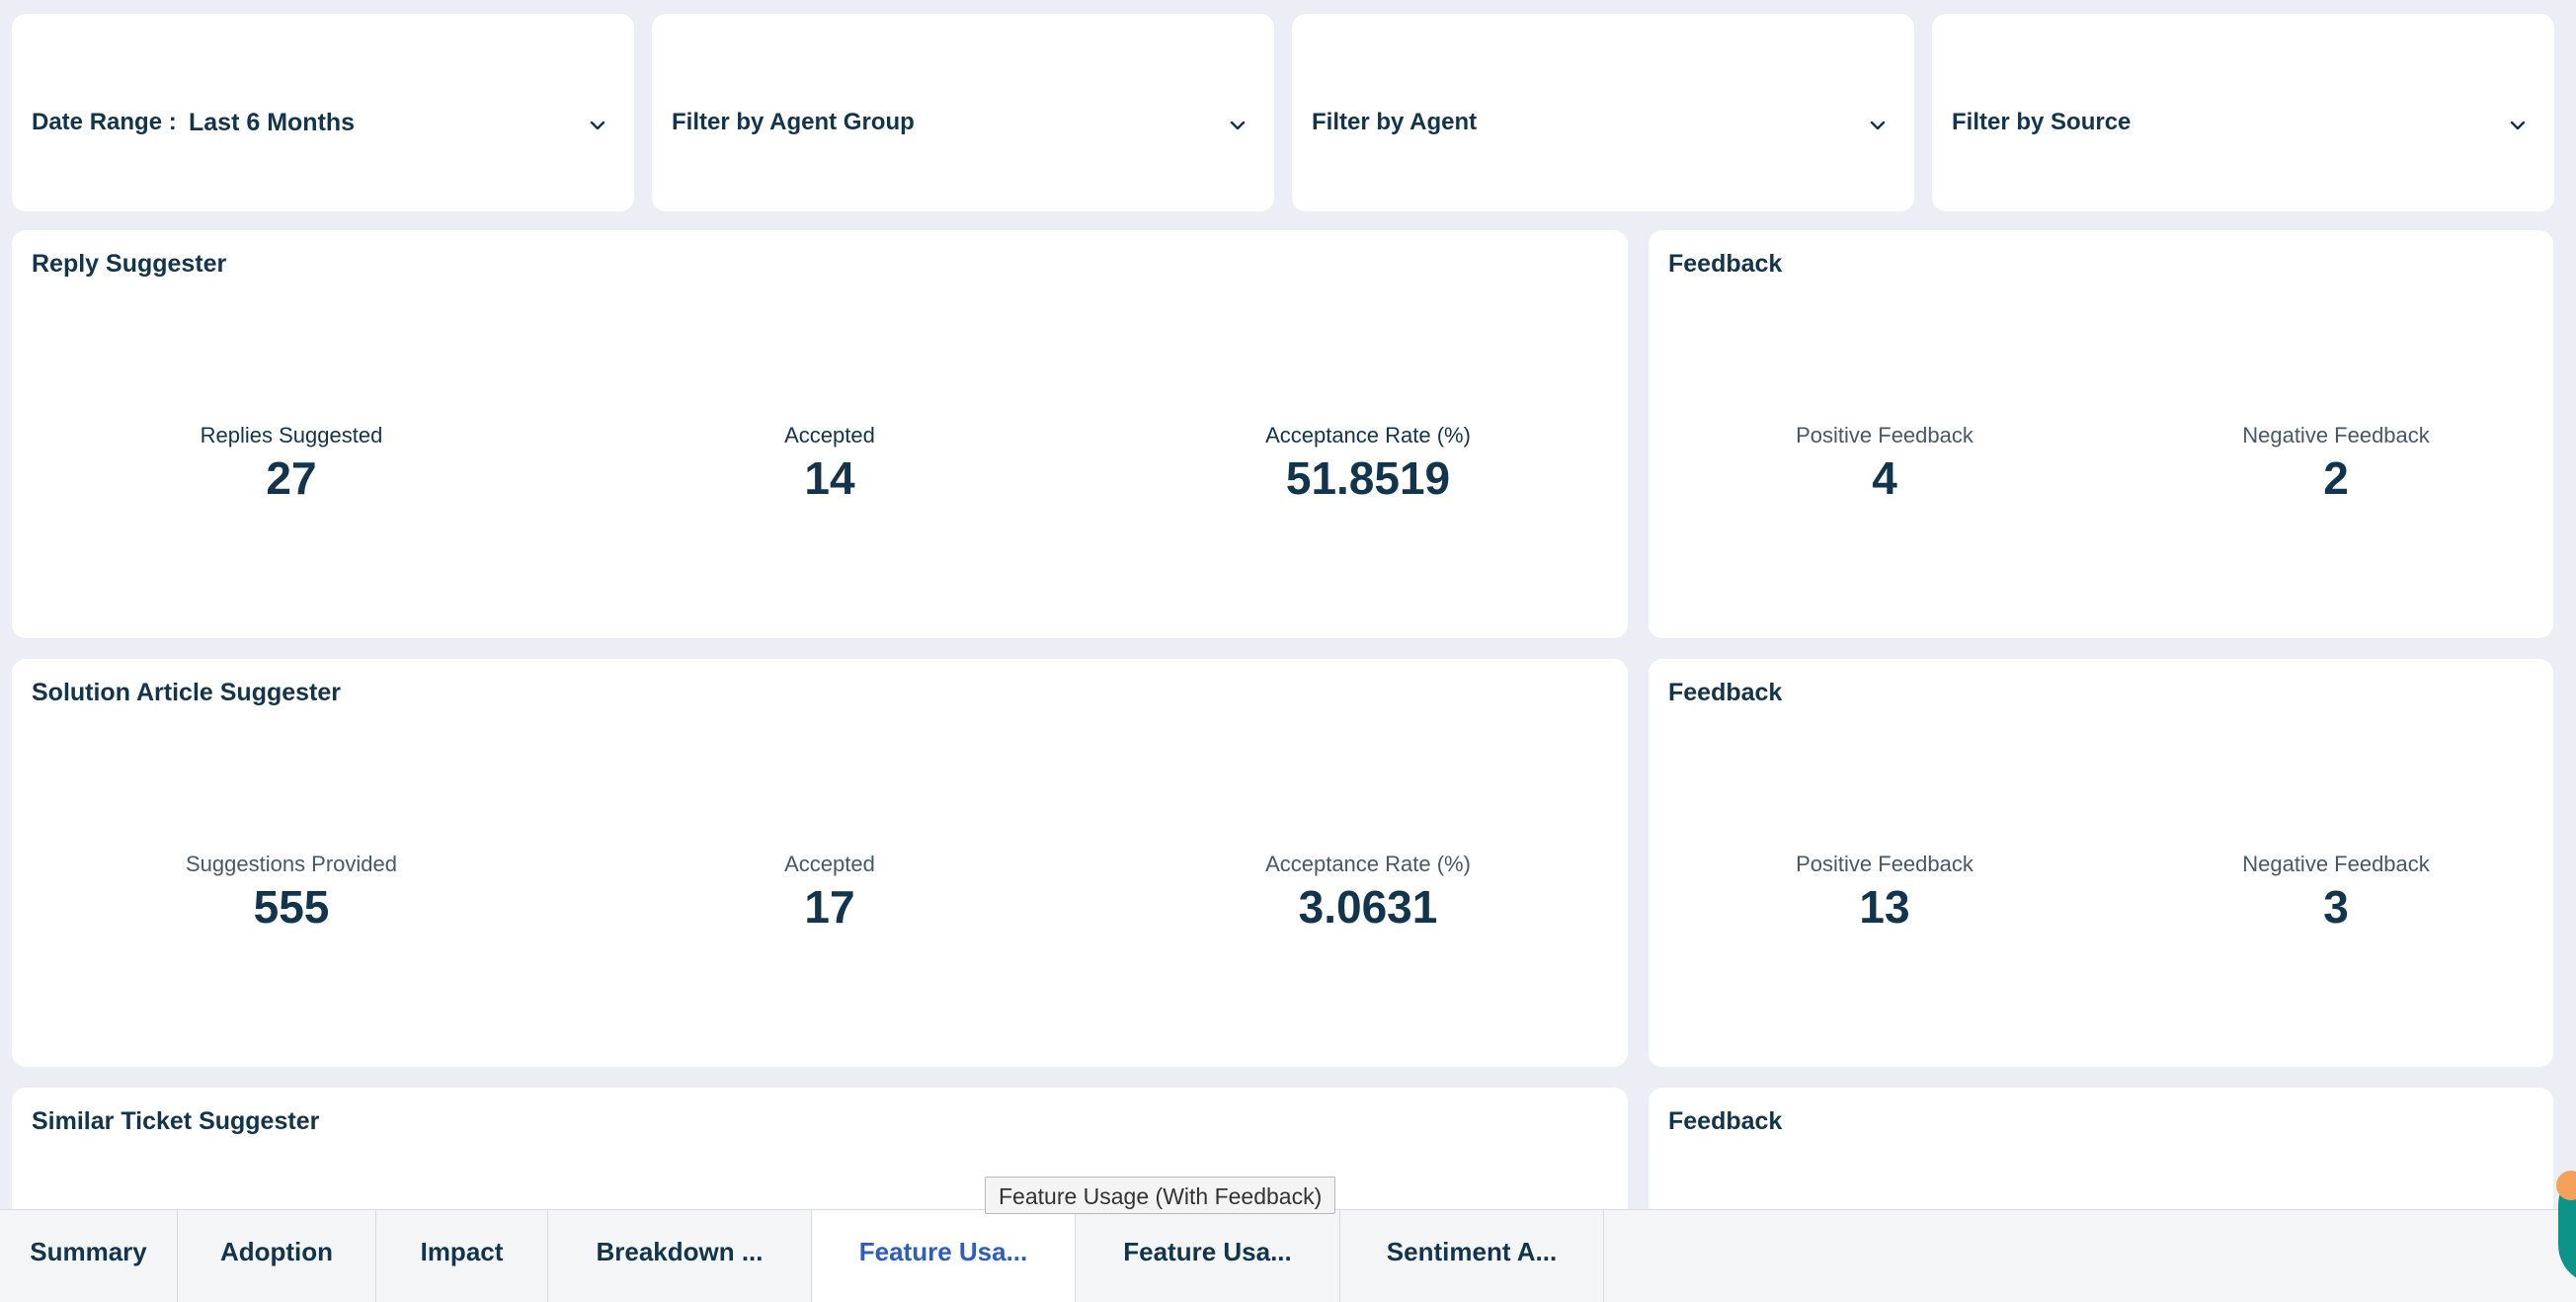 The image size is (2576, 1302). I want to click on tab-label: Summary, so click(88, 1251).